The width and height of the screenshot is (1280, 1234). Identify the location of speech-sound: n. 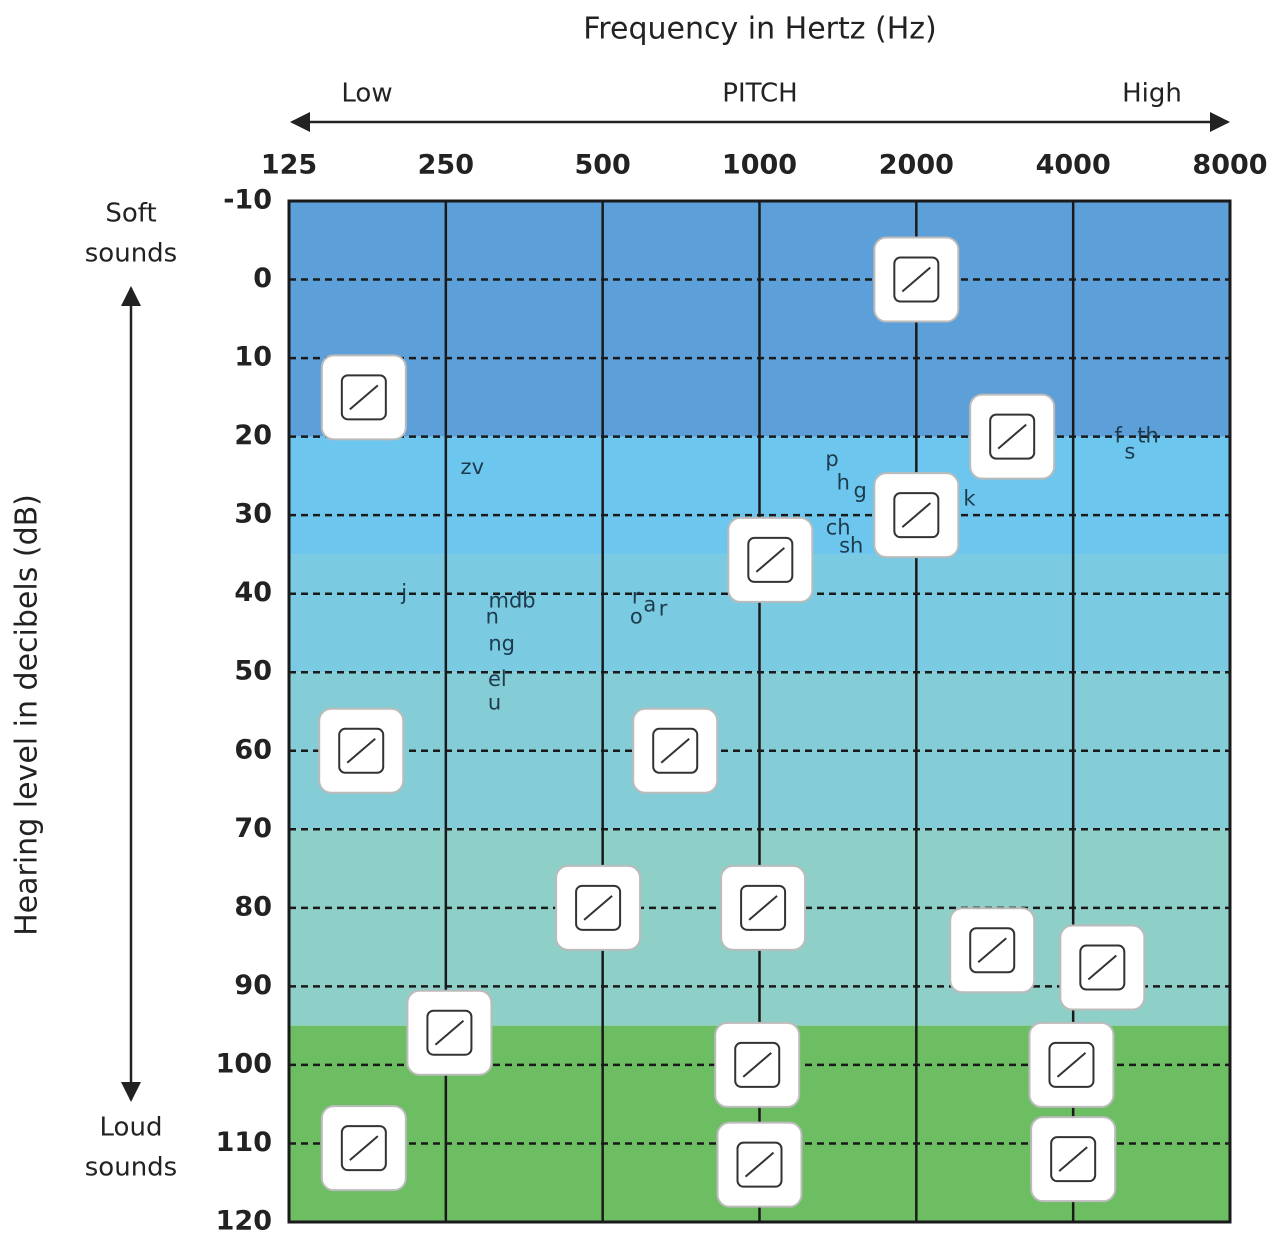
(492, 616).